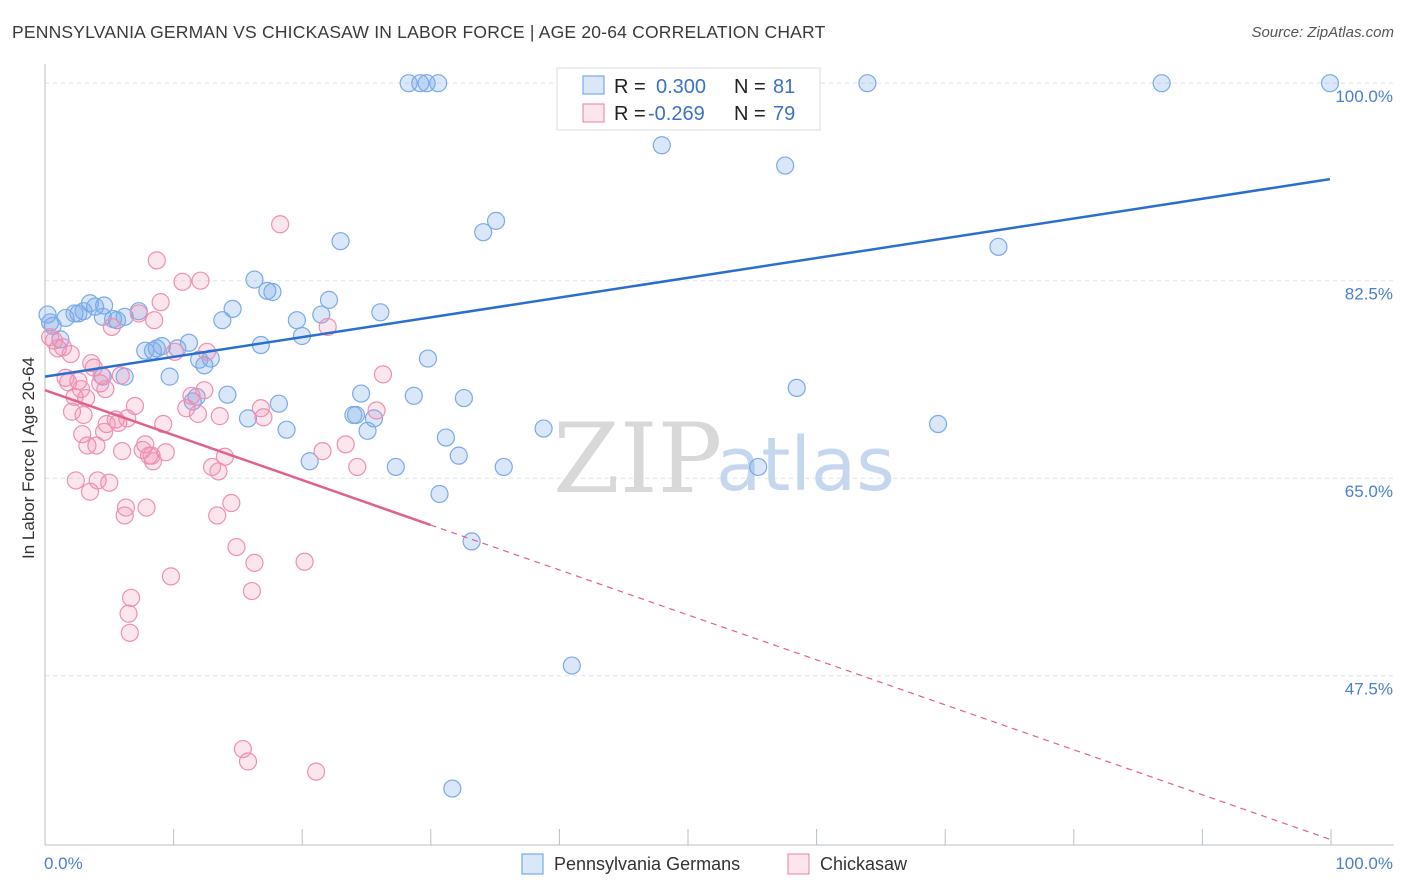 The width and height of the screenshot is (1406, 892). What do you see at coordinates (688, 99) in the screenshot?
I see `stats-legend: R = 0.300 N = 81 R = -0.269 N = 79` at bounding box center [688, 99].